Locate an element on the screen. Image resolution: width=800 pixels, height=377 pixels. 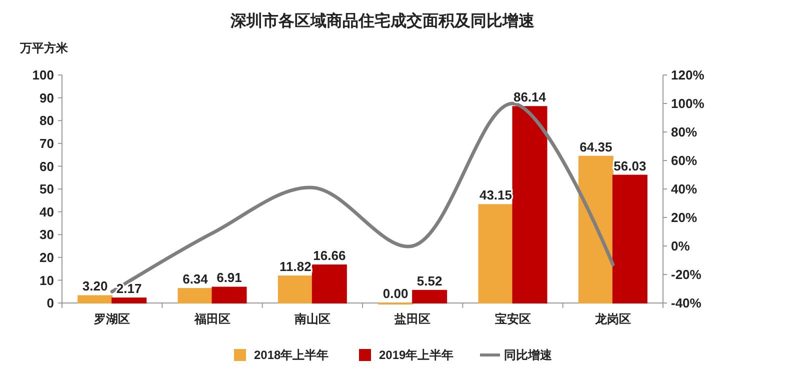
y-tick-label: 30 is located at coordinates (47, 234).